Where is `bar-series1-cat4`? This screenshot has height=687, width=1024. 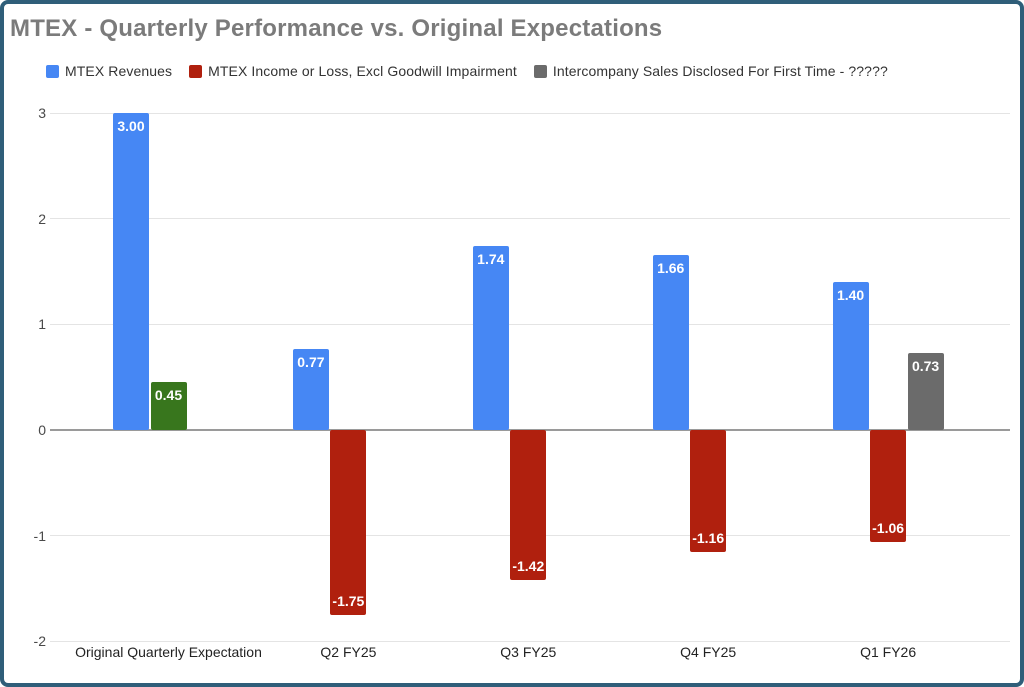 bar-series1-cat4 is located at coordinates (888, 486).